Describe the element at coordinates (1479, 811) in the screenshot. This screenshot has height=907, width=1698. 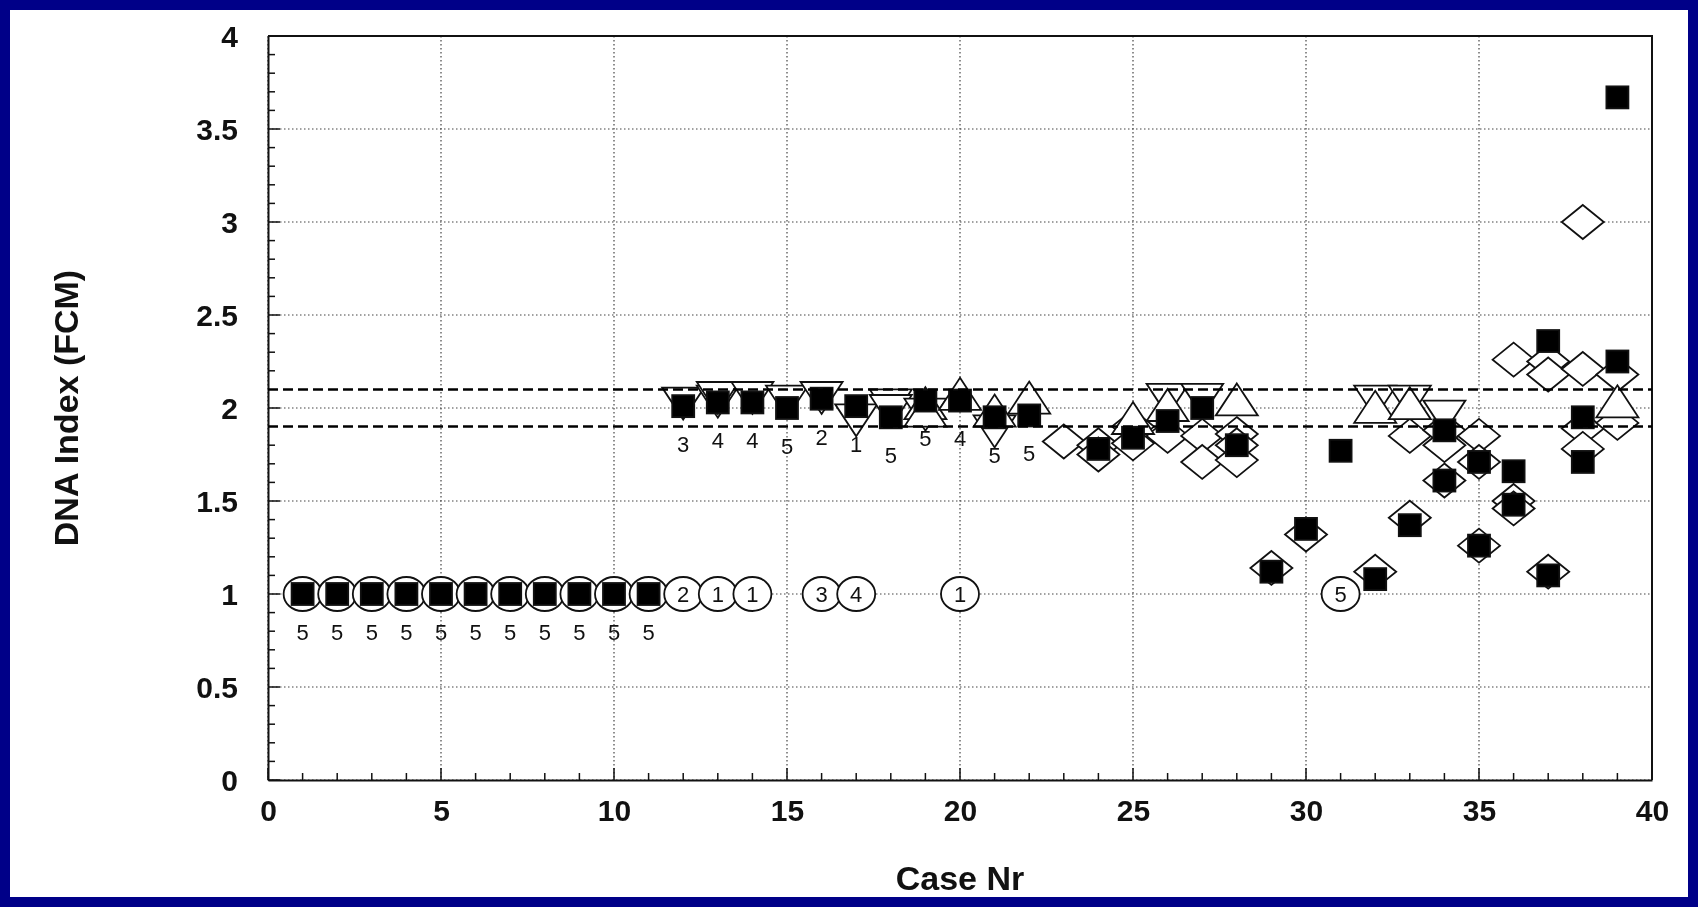
I see `x-tick-label: 35` at that location.